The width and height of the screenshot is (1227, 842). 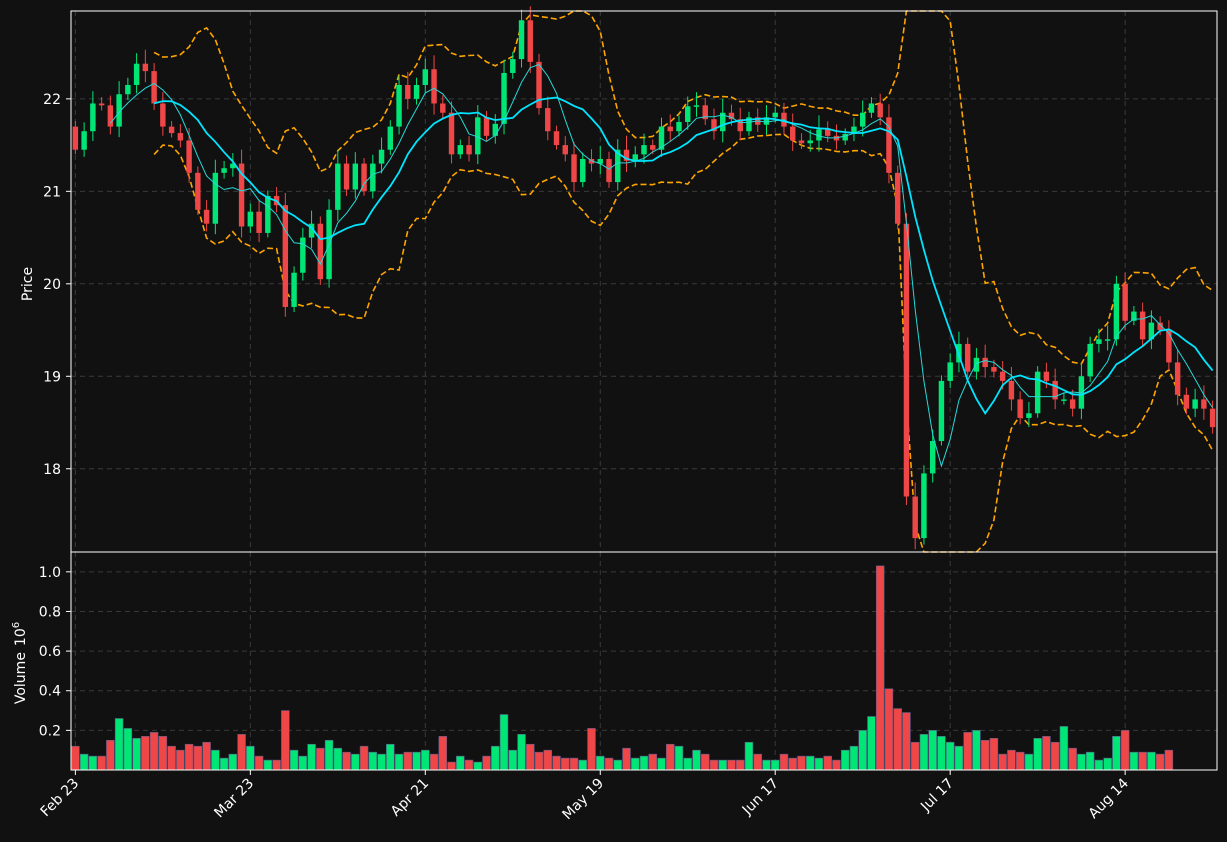 What do you see at coordinates (21, 678) in the screenshot?
I see `volume-axis-label-text: Volume` at bounding box center [21, 678].